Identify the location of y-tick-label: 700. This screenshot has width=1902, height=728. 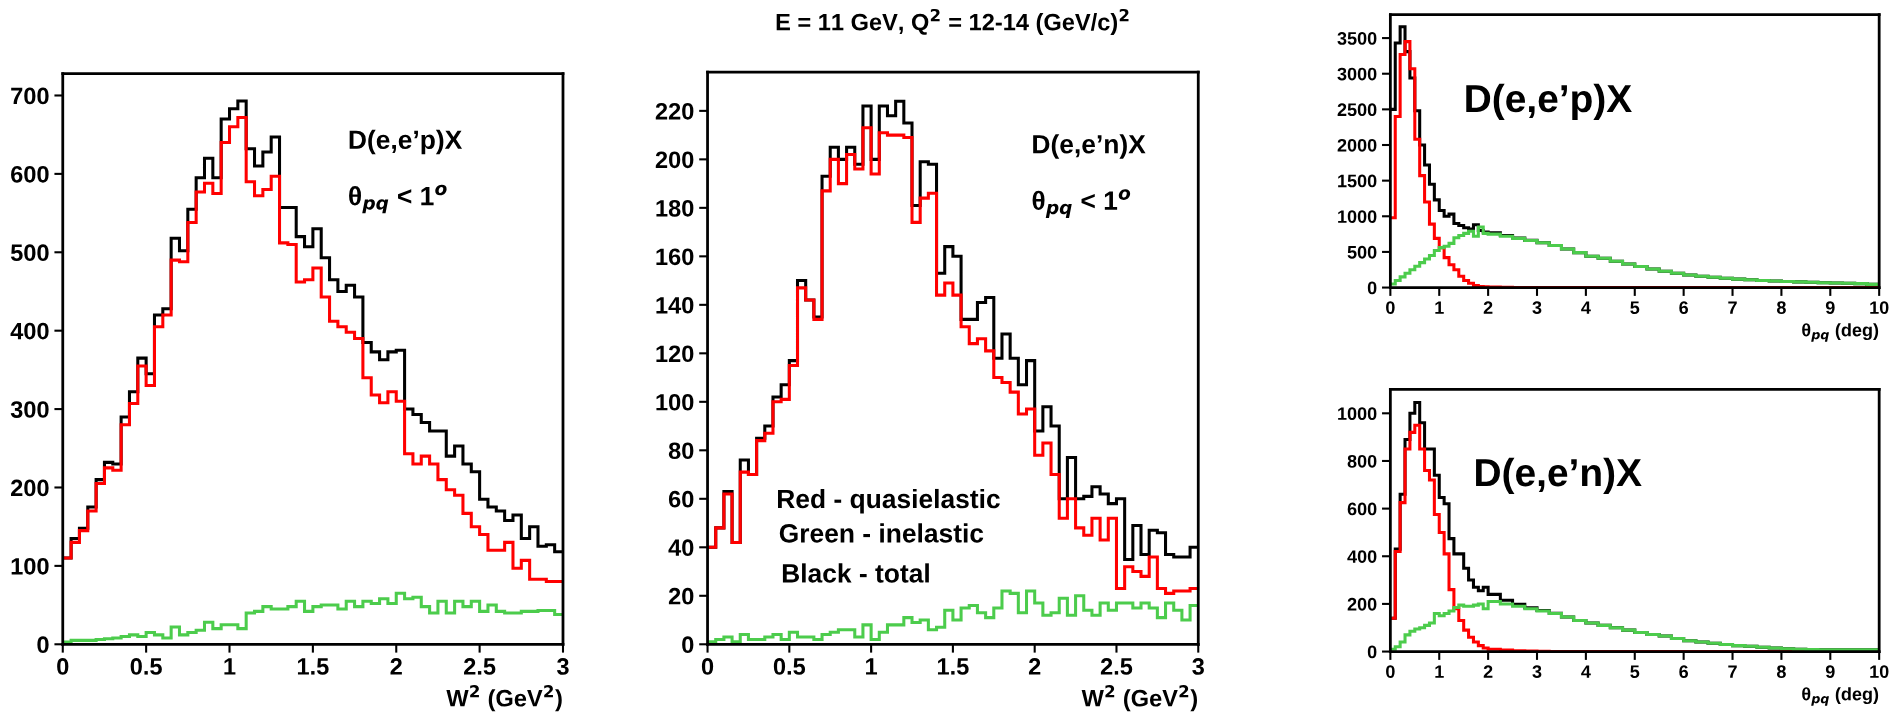
(30, 96).